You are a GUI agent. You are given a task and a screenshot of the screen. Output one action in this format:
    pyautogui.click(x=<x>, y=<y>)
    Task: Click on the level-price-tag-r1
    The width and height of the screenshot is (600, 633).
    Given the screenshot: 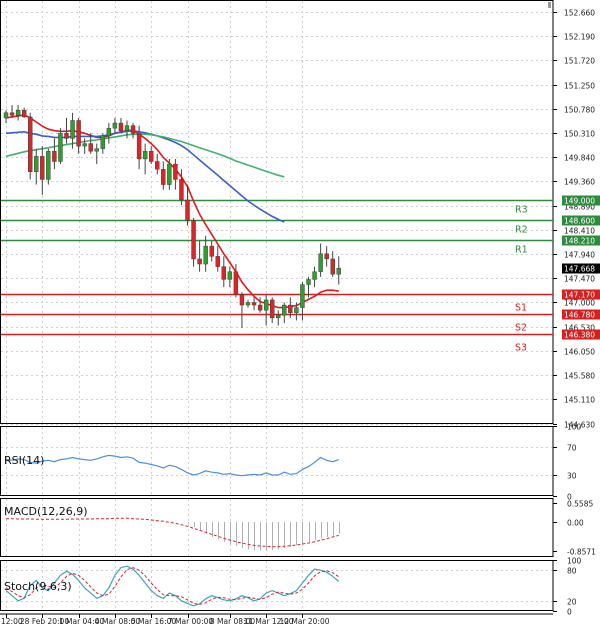 What is the action you would take?
    pyautogui.click(x=581, y=240)
    